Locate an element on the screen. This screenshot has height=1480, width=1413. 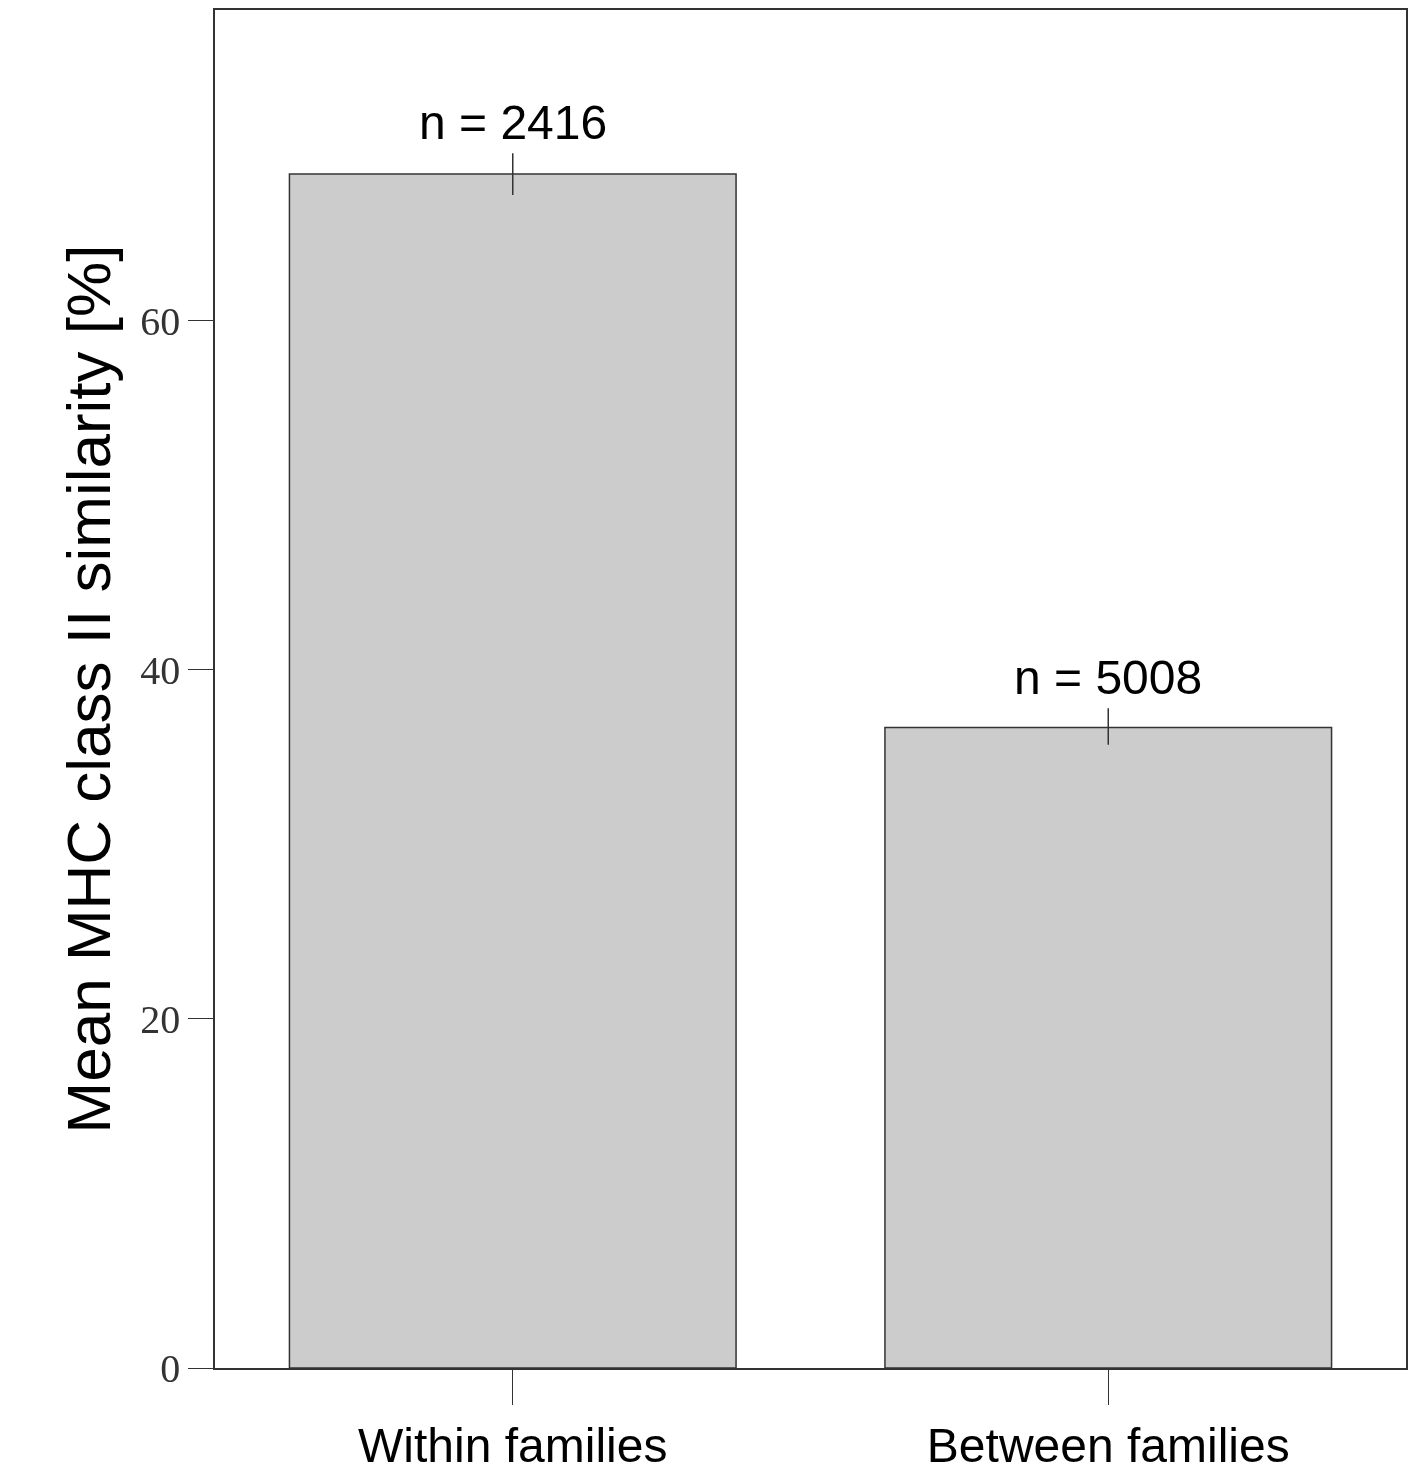
annotation: n = 2416 is located at coordinates (513, 122).